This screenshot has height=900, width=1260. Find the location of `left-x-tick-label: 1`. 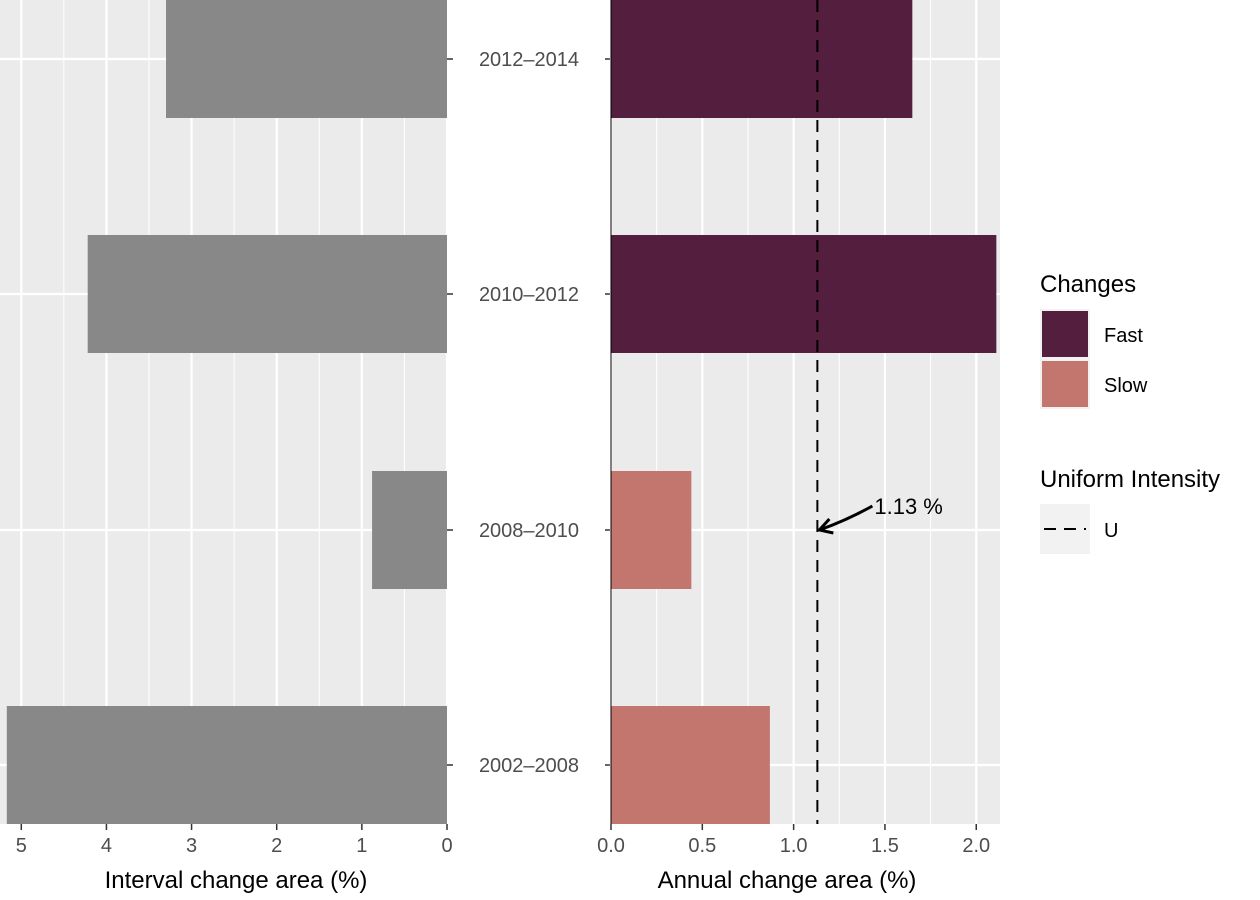

left-x-tick-label: 1 is located at coordinates (361, 846).